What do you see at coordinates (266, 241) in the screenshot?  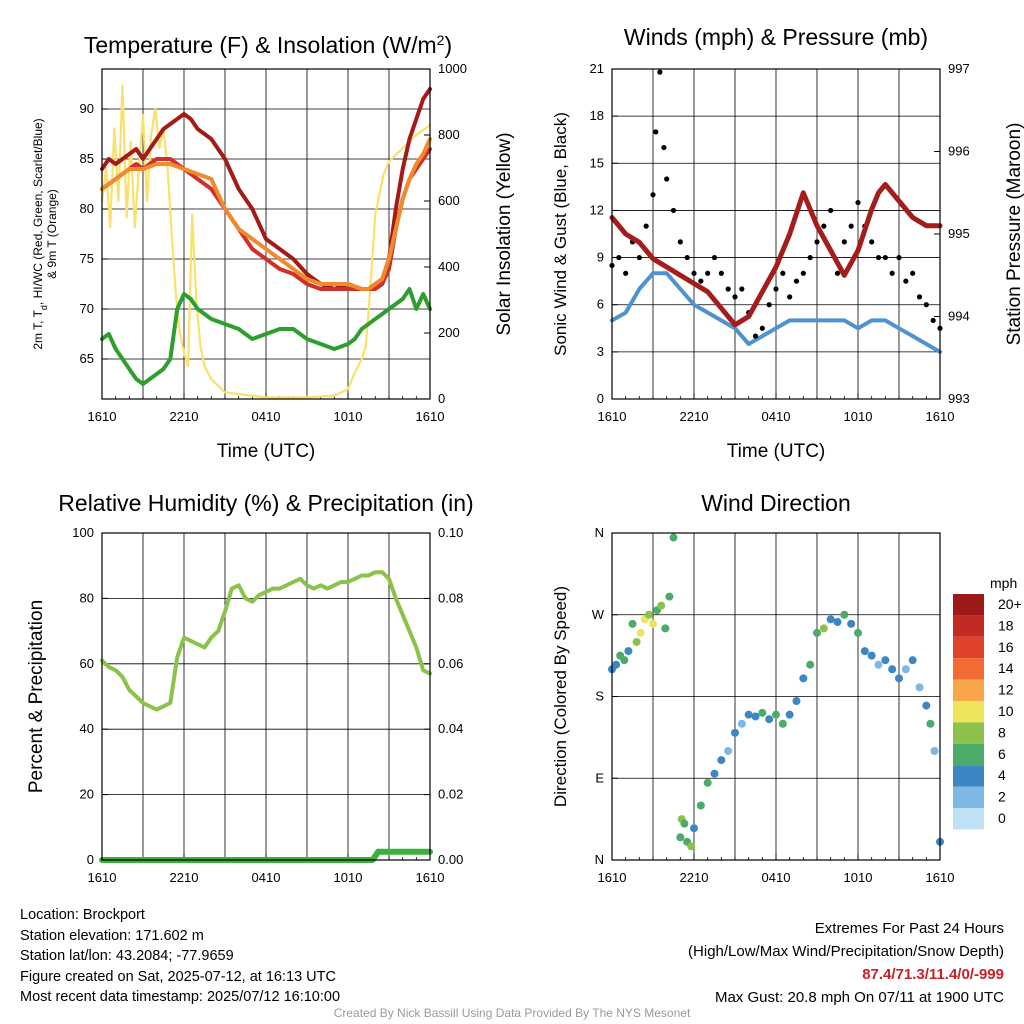 I see `solar-series-line` at bounding box center [266, 241].